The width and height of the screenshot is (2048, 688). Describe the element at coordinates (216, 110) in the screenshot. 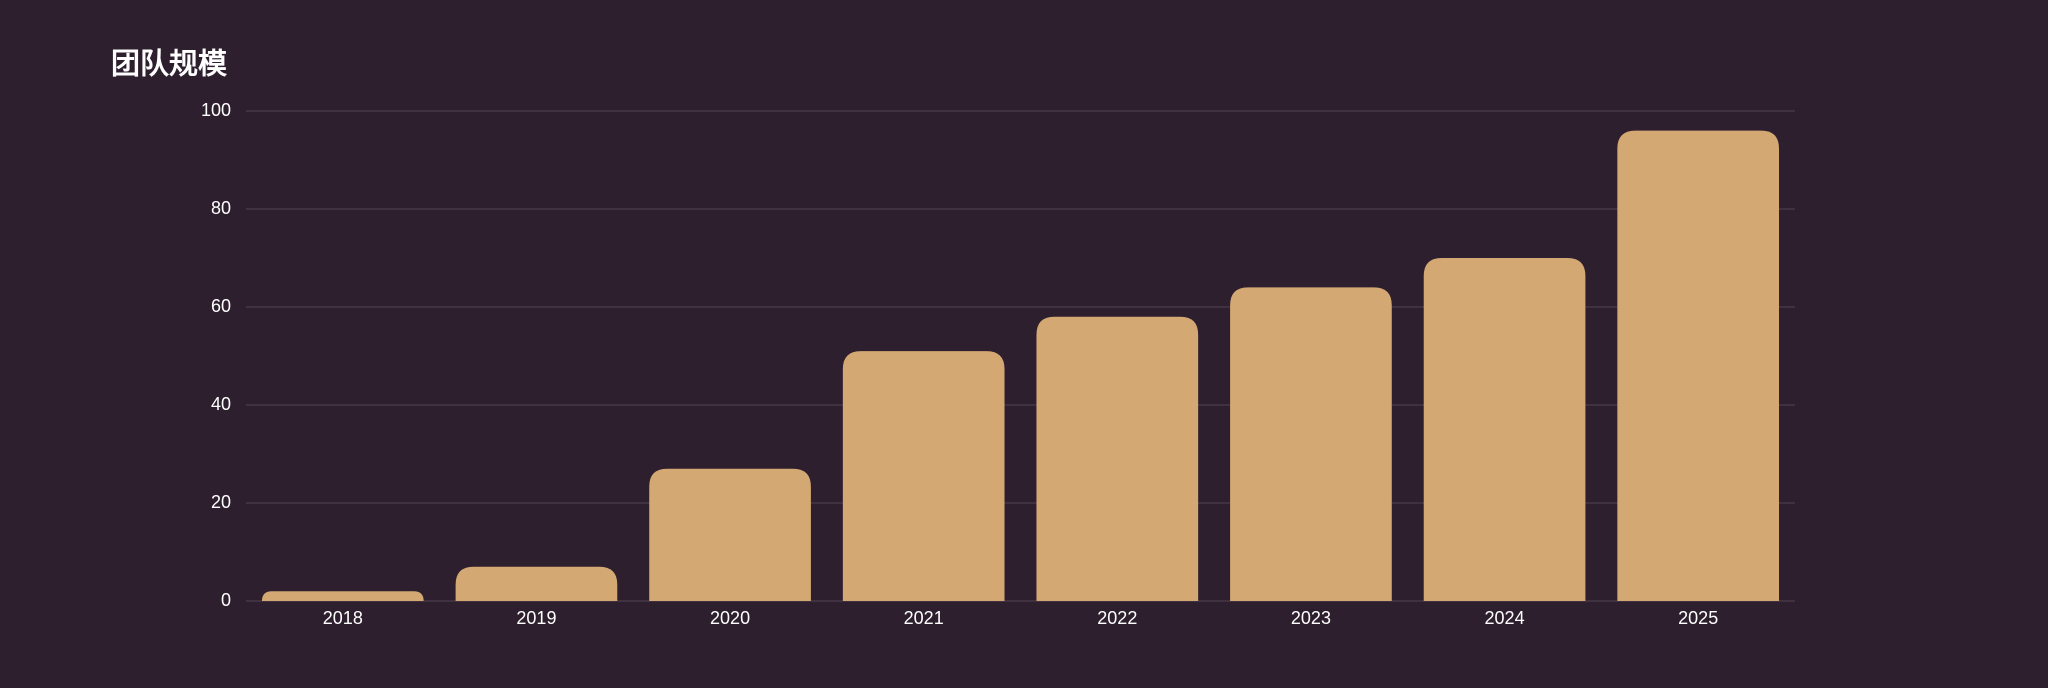

I see `y-tick-label: 100` at that location.